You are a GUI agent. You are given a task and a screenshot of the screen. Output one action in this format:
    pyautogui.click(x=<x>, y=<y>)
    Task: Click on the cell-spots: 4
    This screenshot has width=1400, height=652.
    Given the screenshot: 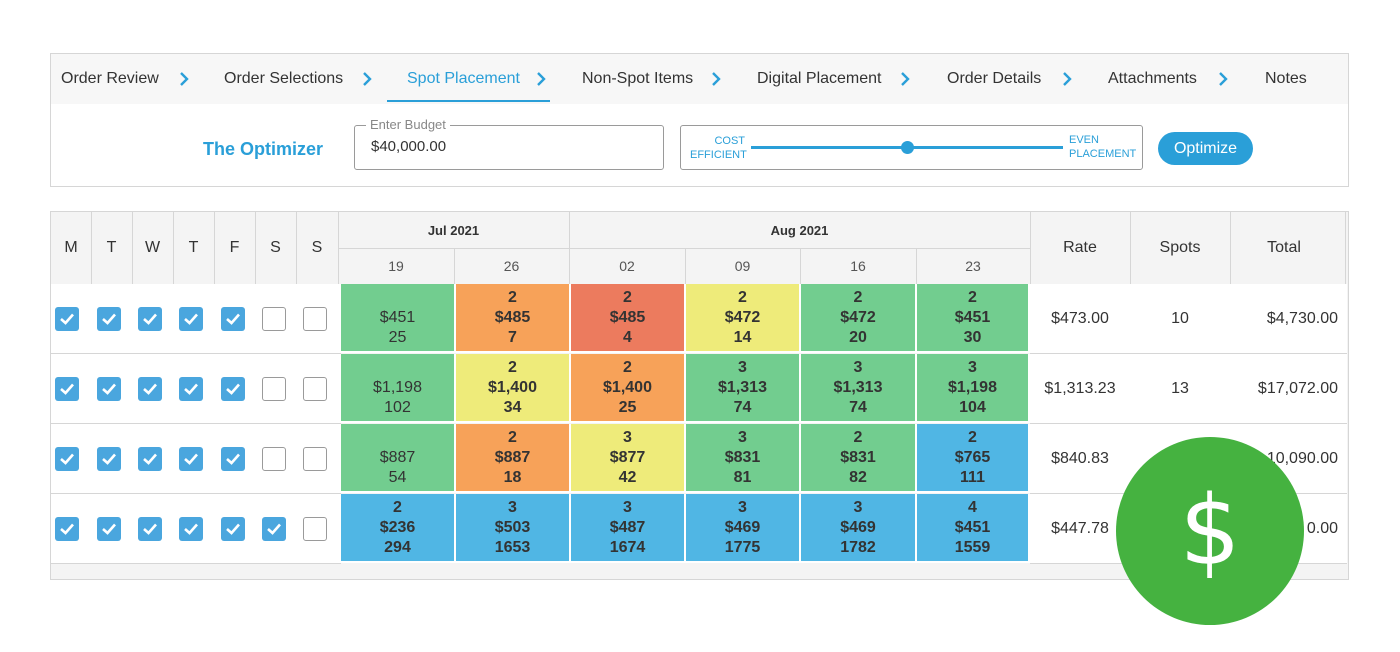 What is the action you would take?
    pyautogui.click(x=972, y=507)
    